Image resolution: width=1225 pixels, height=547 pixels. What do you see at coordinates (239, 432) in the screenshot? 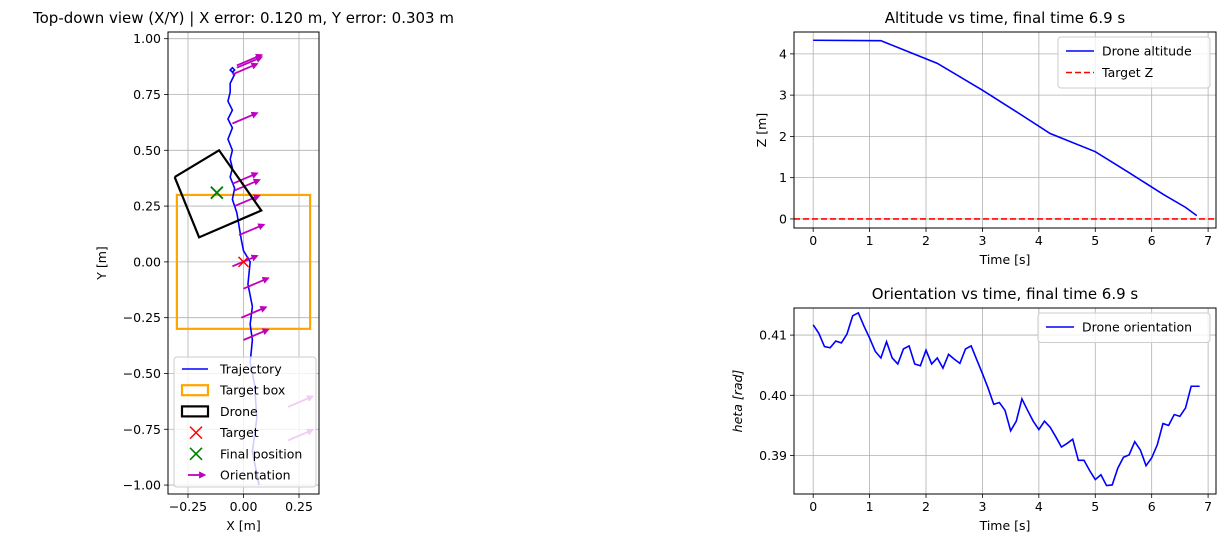
I see `legend-label: Target` at bounding box center [239, 432].